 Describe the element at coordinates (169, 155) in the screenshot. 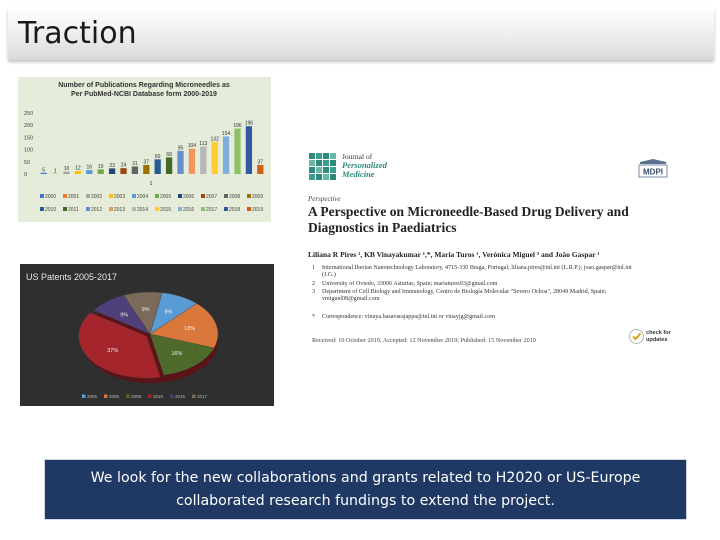

I see `bar-value-label: 68` at that location.